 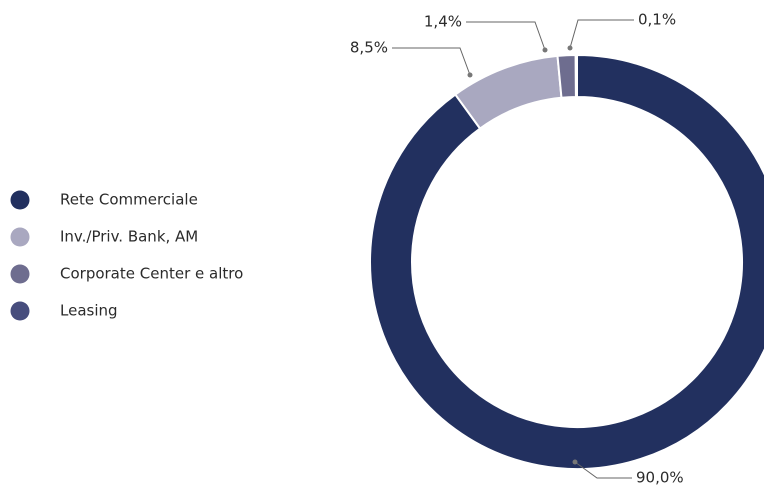 I want to click on data-label: 90,0%, so click(x=660, y=478).